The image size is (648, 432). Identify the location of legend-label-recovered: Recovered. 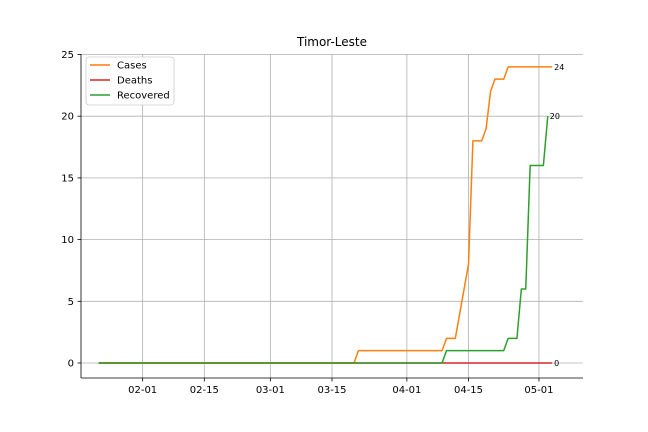
(143, 96).